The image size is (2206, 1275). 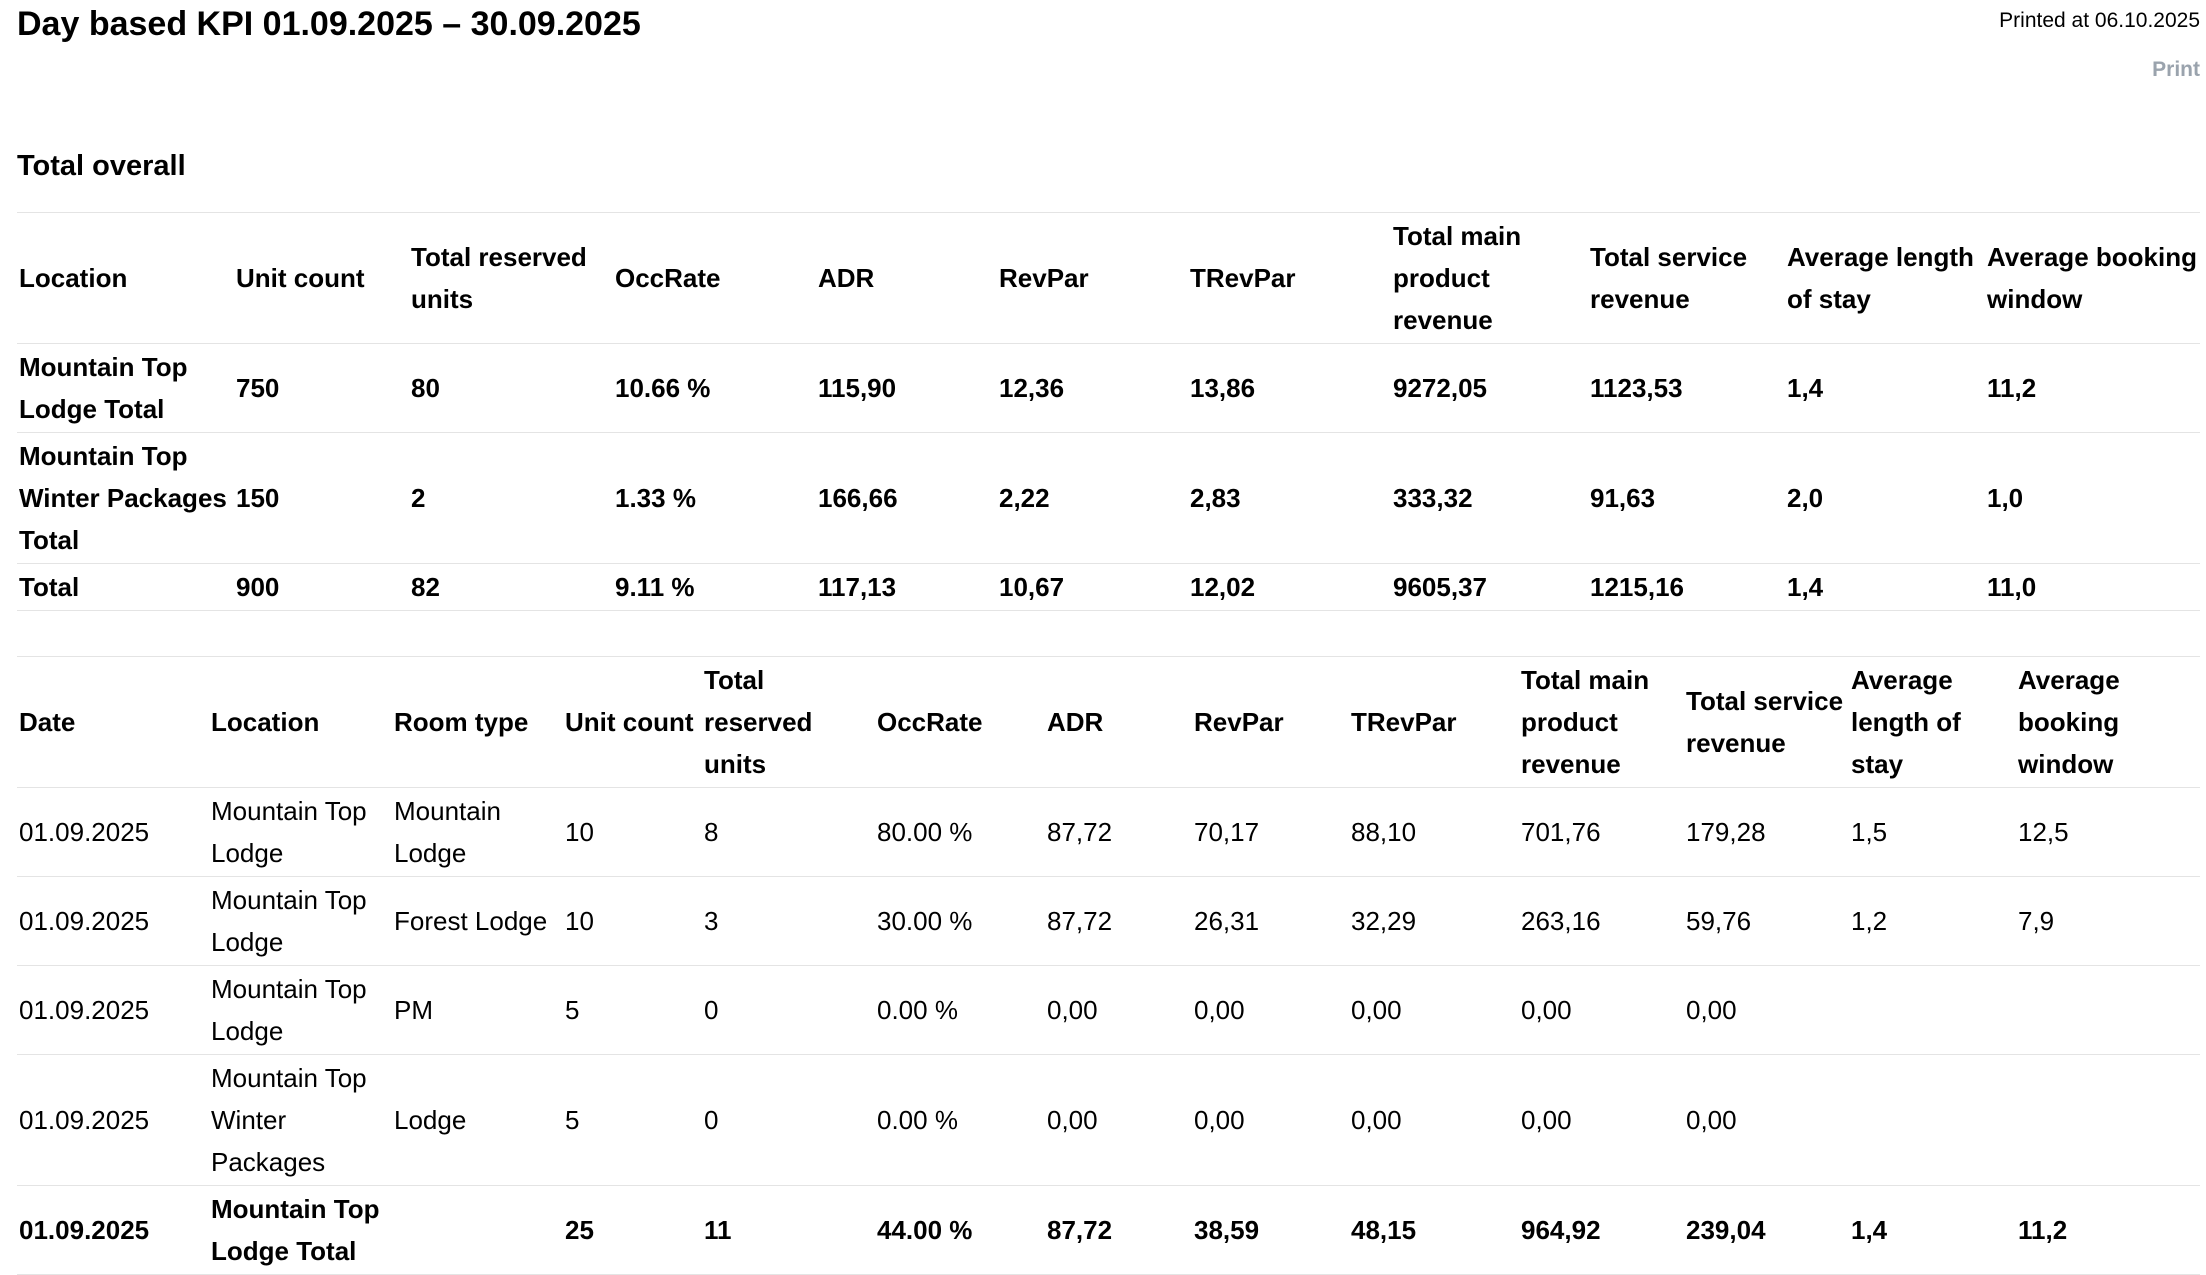 I want to click on cell-occrate: 10.66 %, so click(x=714, y=388).